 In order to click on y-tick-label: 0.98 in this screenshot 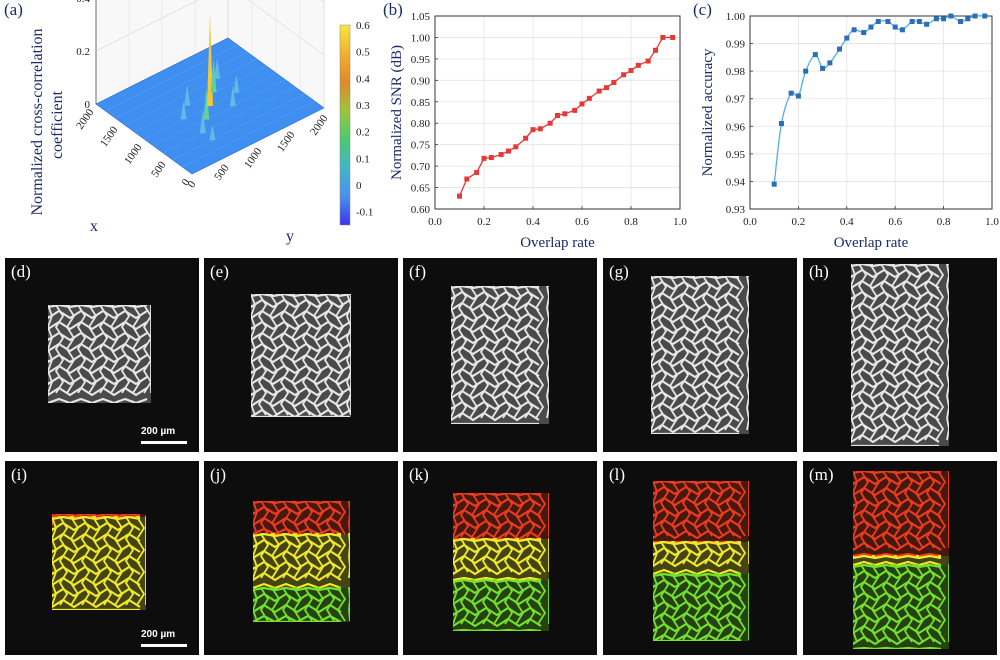, I will do `click(736, 72)`.